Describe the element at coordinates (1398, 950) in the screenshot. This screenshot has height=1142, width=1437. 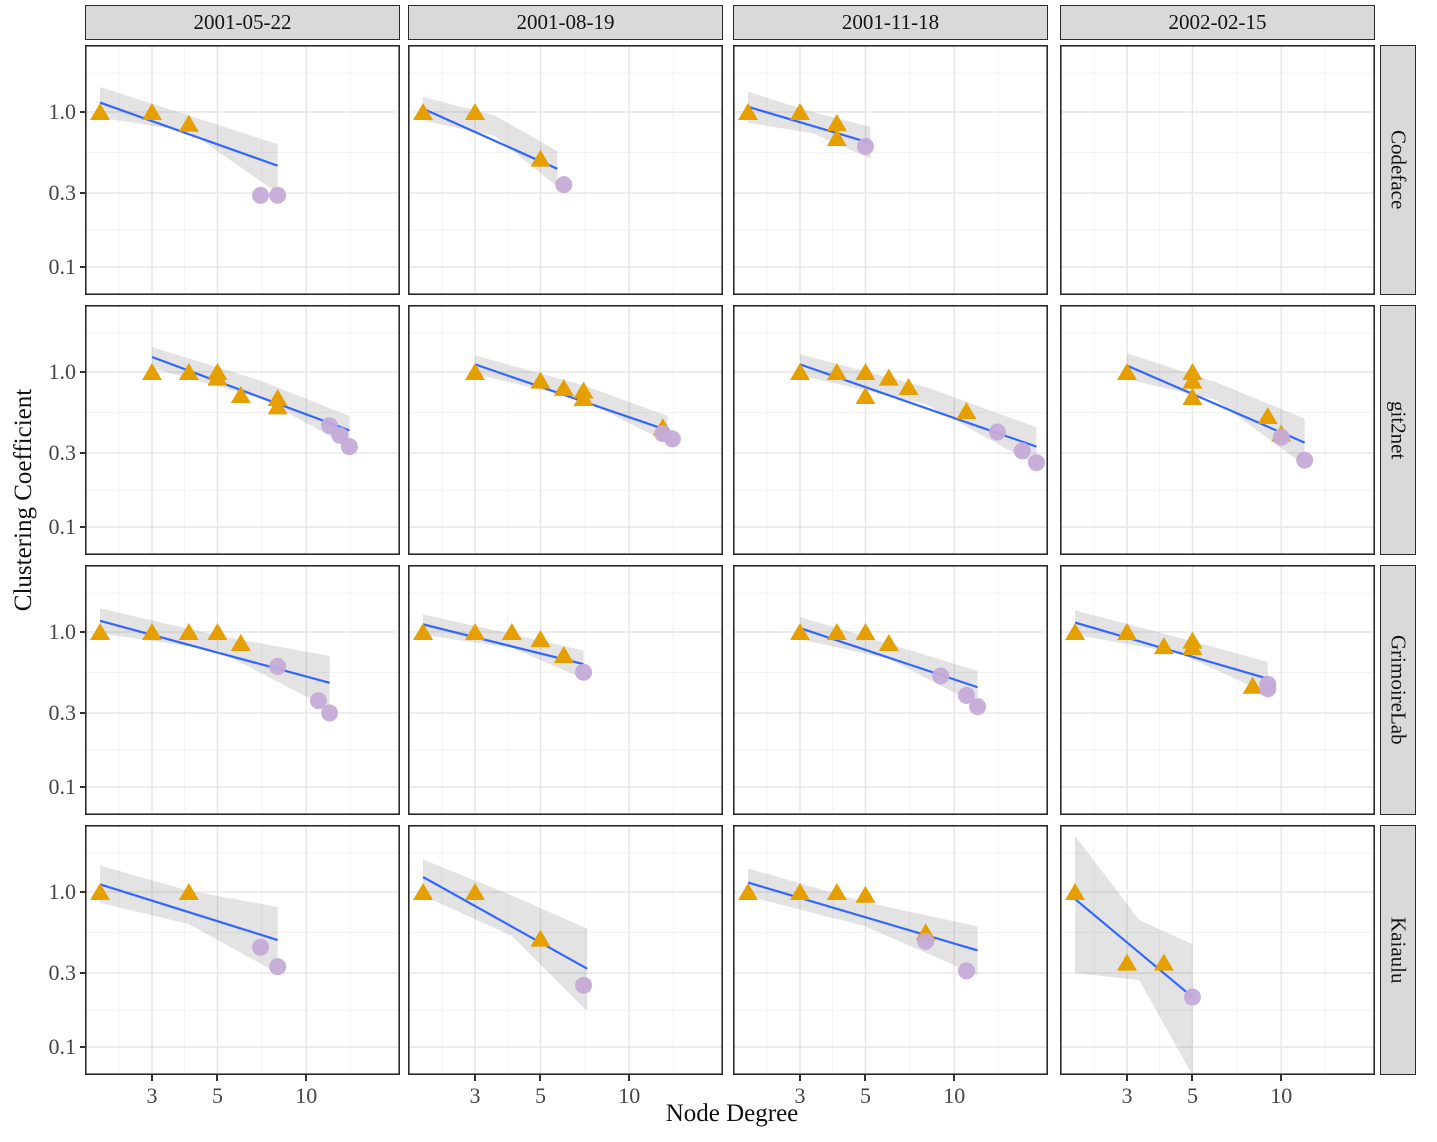
I see `facet-row-label: Kaiaulu` at that location.